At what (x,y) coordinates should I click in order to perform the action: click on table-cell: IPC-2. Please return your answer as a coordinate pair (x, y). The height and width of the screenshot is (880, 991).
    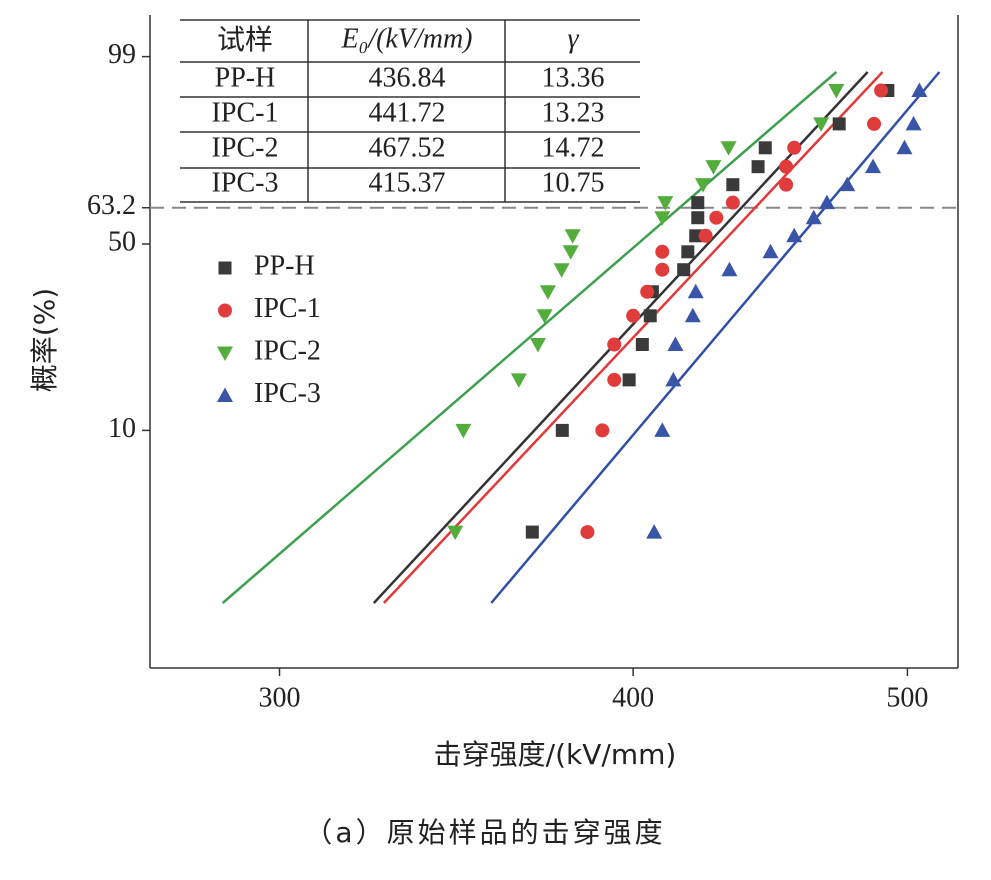
    Looking at the image, I should click on (245, 147).